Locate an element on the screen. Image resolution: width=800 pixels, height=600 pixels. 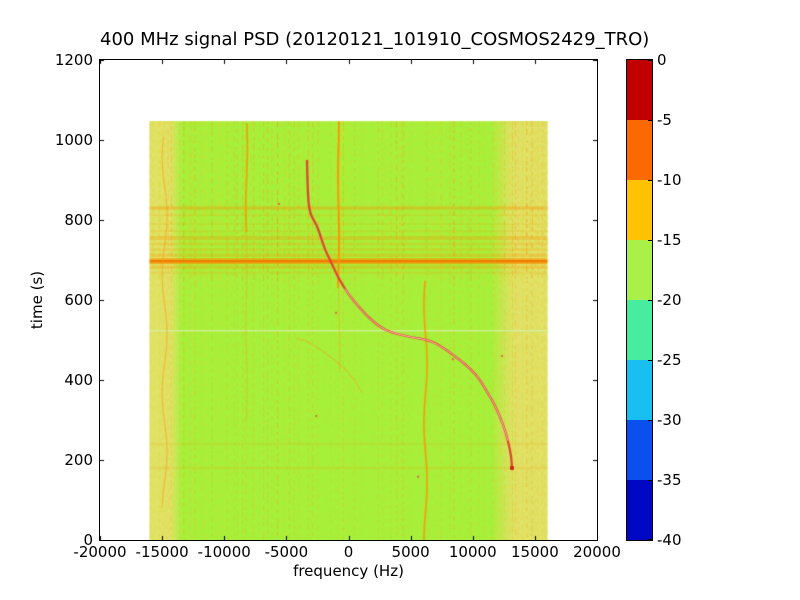
colorbar-tick-label: -15 is located at coordinates (669, 240).